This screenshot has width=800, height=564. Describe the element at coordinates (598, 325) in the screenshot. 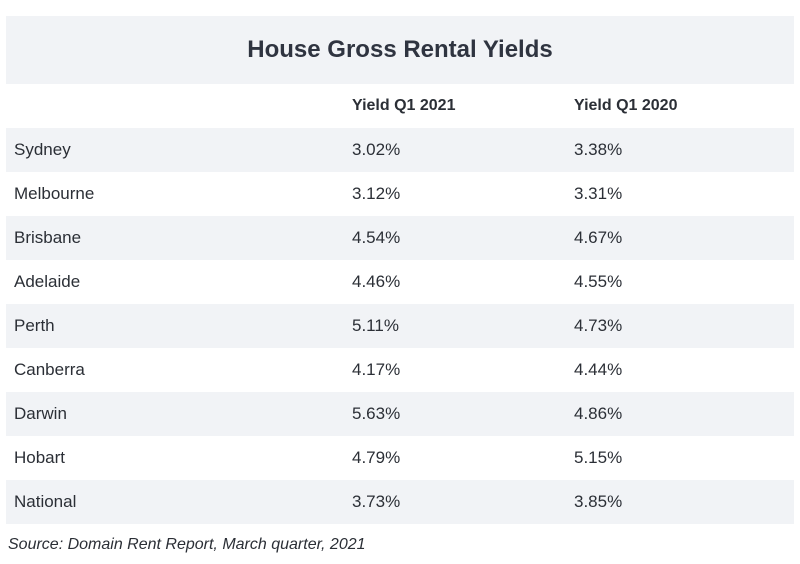

I see `yield-2020-cell: 4.73%` at that location.